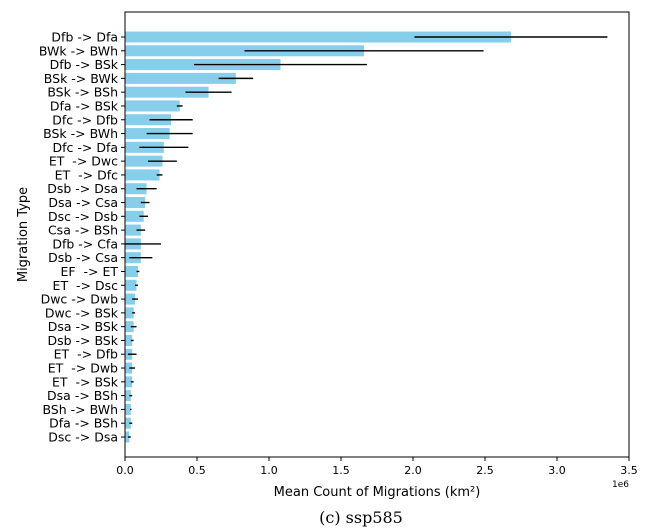 The image size is (645, 532). Describe the element at coordinates (413, 470) in the screenshot. I see `x-tick-label: 2.0` at that location.